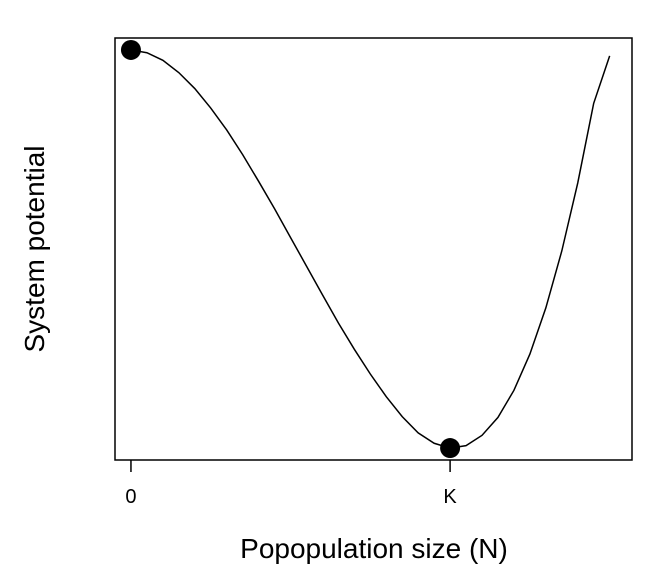  What do you see at coordinates (450, 448) in the screenshot?
I see `equilibrium-point-k` at bounding box center [450, 448].